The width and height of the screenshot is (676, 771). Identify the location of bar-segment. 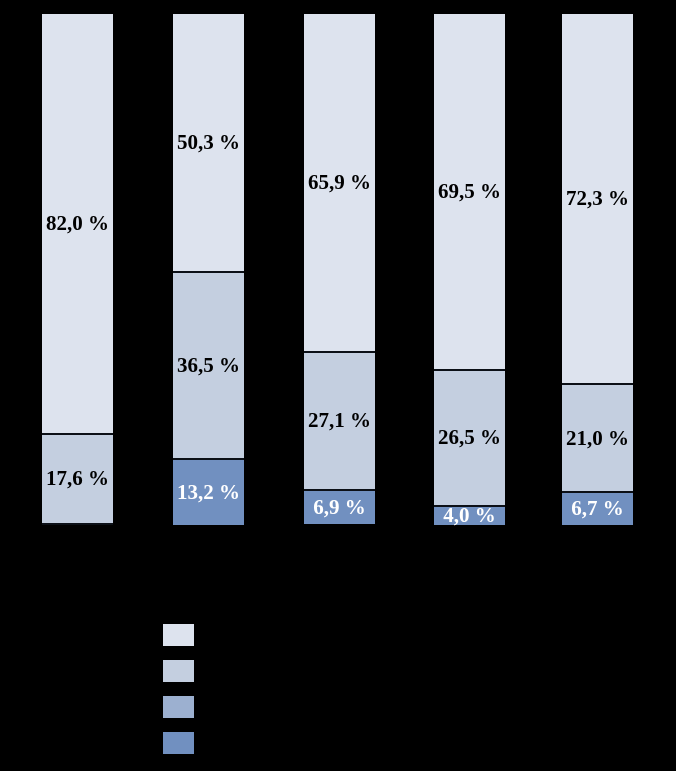
(77, 523).